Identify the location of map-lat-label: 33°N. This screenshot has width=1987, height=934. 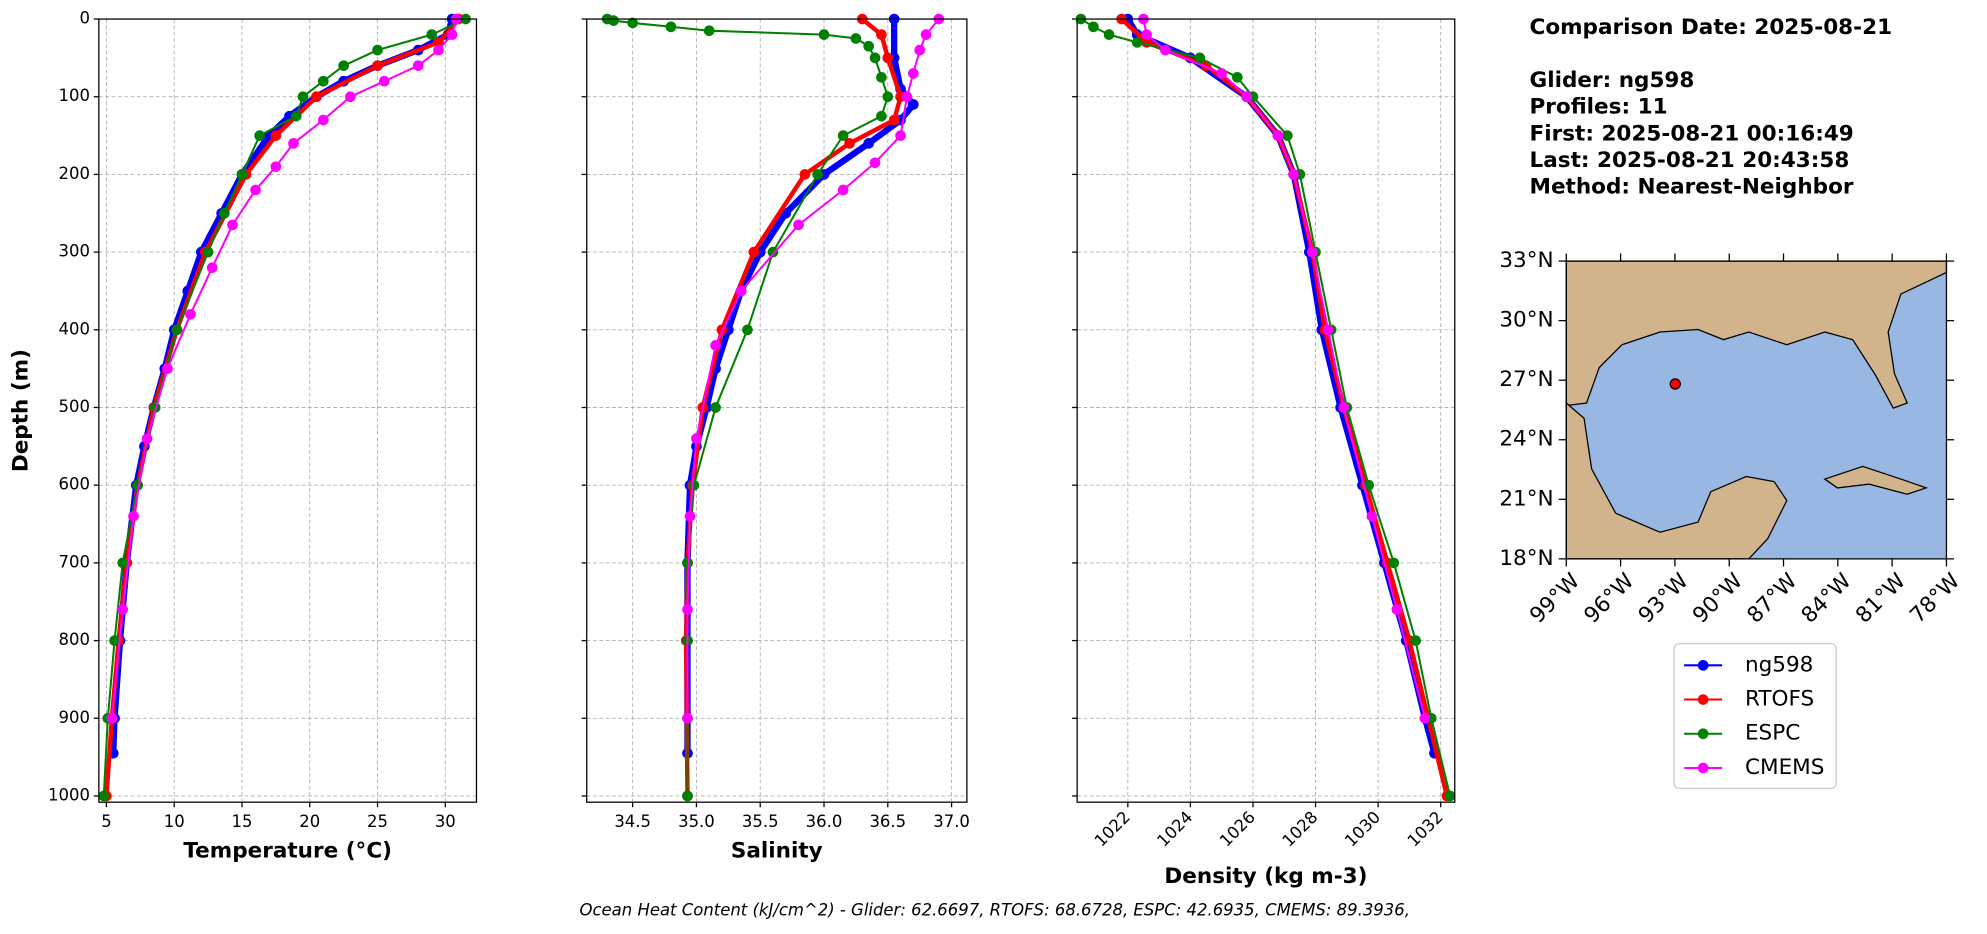
(1526, 260).